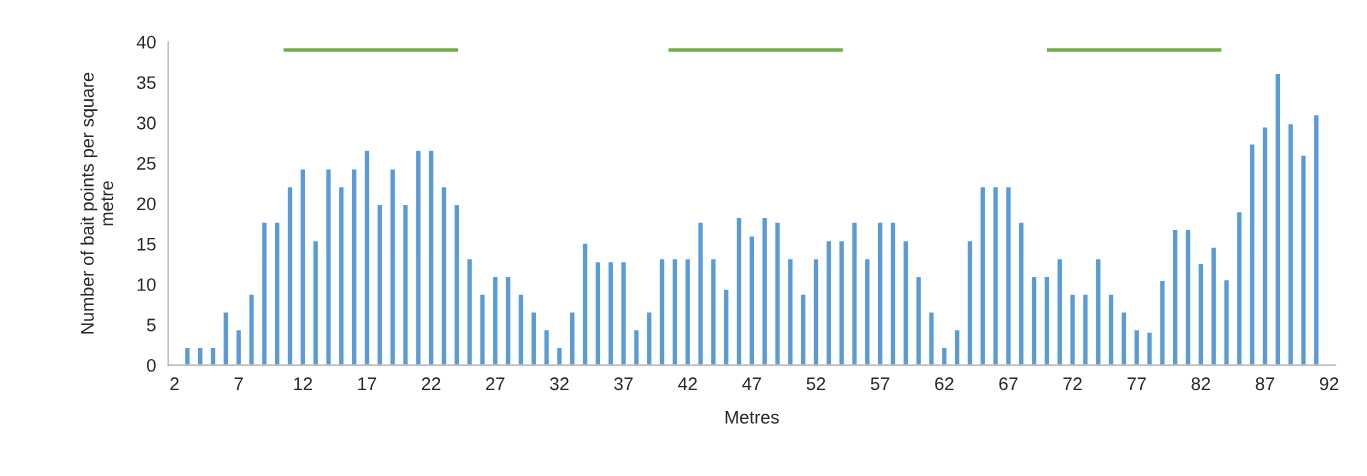 The height and width of the screenshot is (476, 1367). Describe the element at coordinates (944, 384) in the screenshot. I see `x-tick-label: 62` at that location.